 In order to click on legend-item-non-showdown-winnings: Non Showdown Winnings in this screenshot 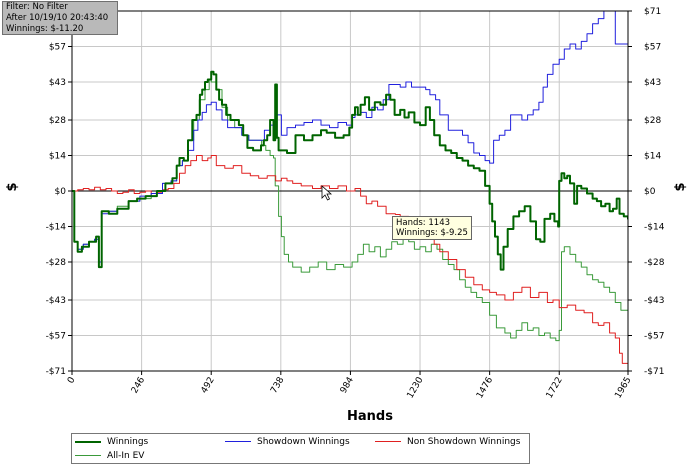, I will do `click(447, 442)`.